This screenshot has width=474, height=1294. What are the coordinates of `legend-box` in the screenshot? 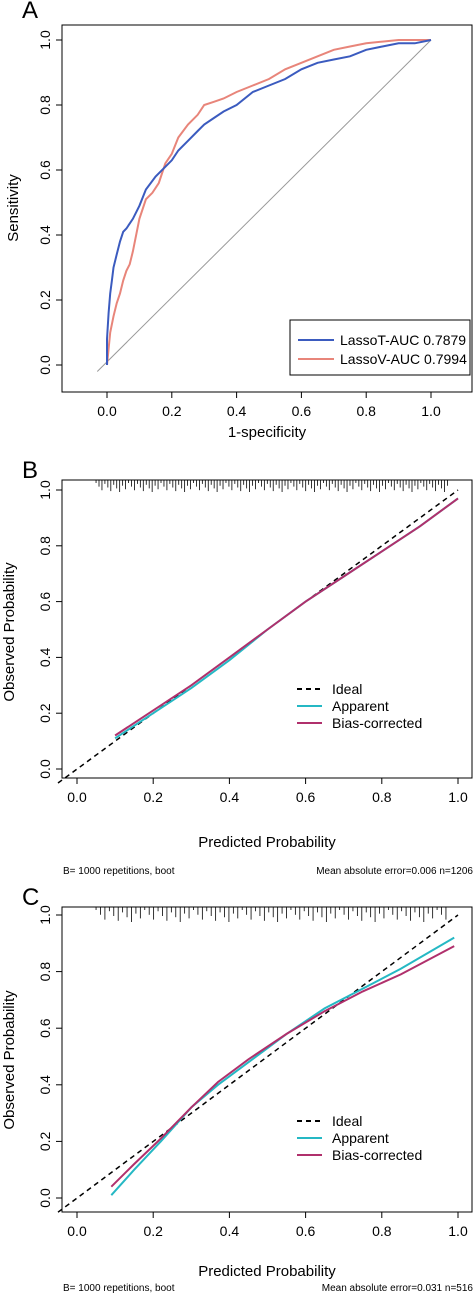 It's located at (380, 347).